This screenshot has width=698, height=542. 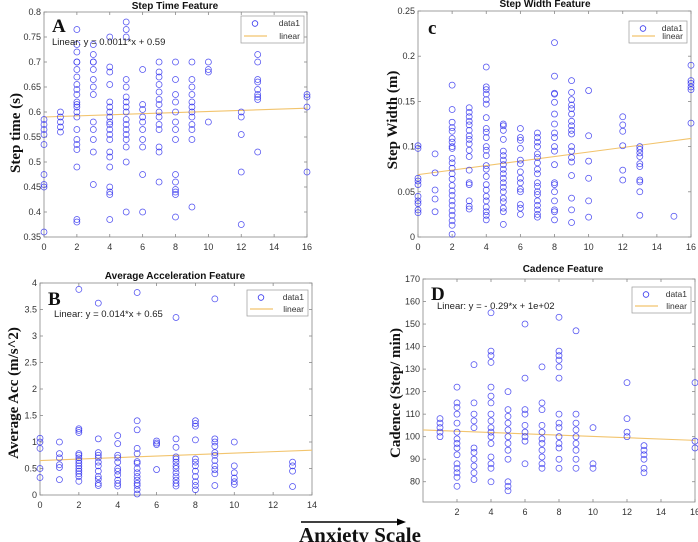 I want to click on legend-label-linear: linear, so click(x=676, y=306).